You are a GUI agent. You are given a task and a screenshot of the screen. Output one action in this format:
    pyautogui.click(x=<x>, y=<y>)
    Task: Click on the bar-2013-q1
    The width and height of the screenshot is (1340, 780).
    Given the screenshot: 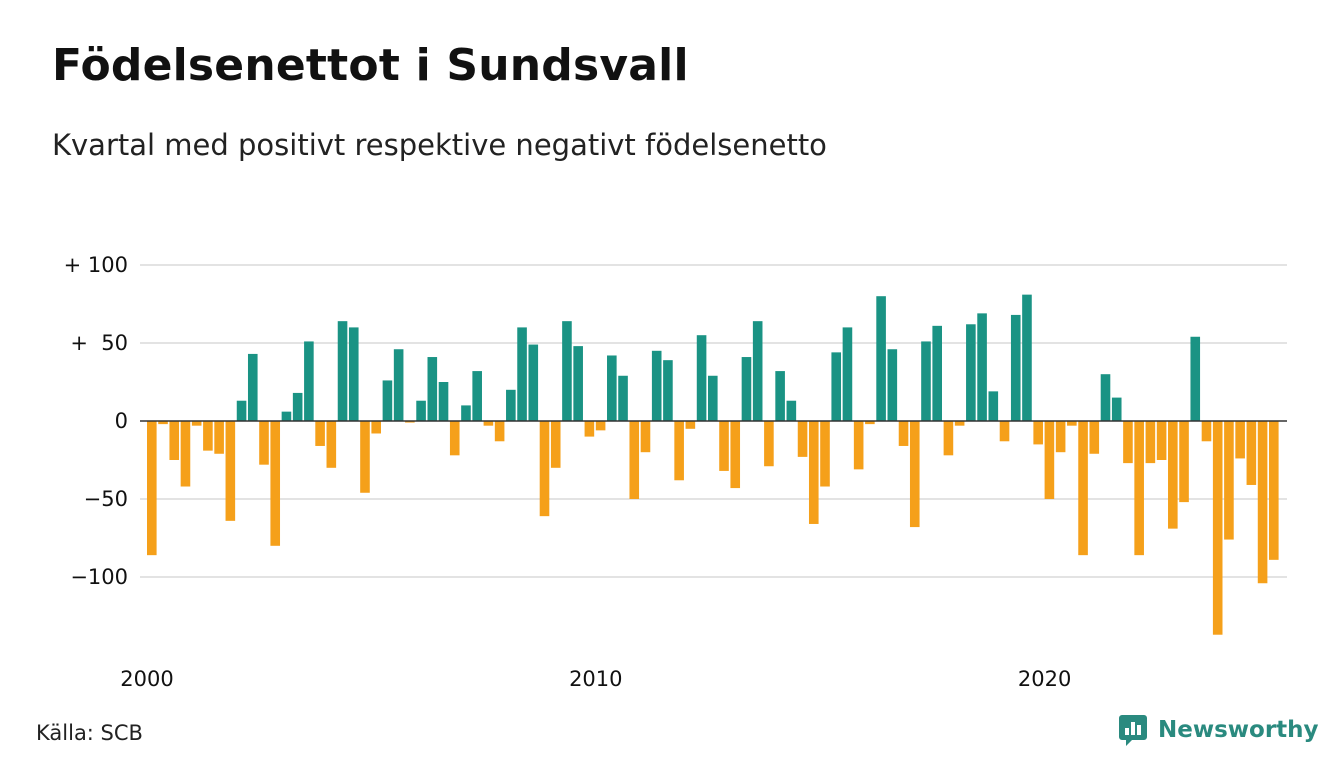 What is the action you would take?
    pyautogui.click(x=735, y=455)
    